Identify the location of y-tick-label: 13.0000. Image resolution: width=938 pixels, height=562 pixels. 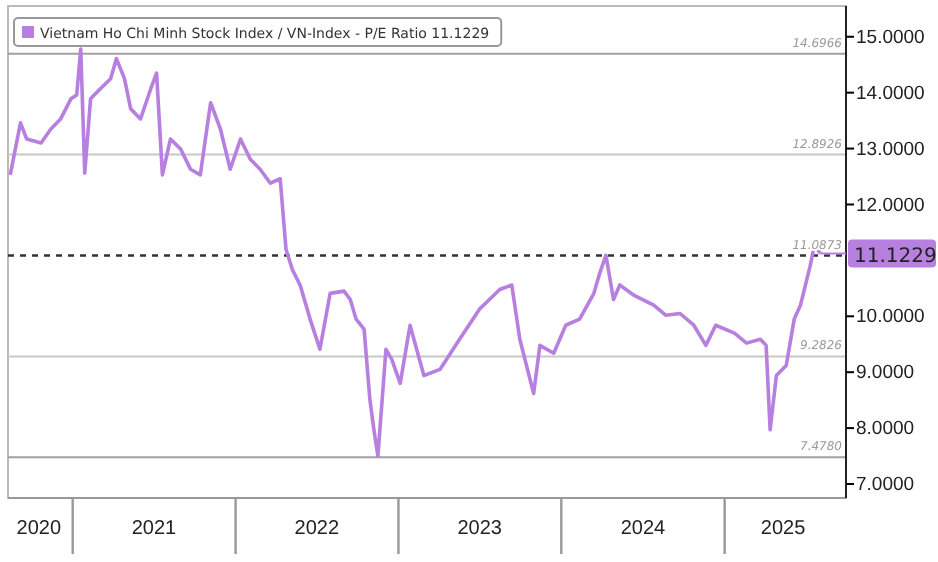
(890, 149).